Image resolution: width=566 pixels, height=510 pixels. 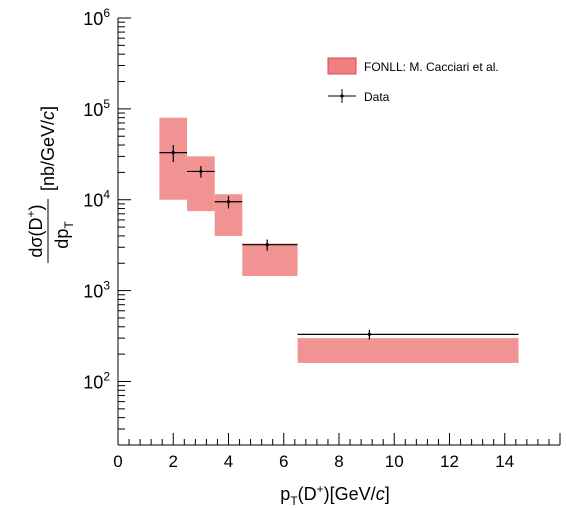 What do you see at coordinates (431, 67) in the screenshot?
I see `legend-label: FONLL: M. Cacciari et al.` at bounding box center [431, 67].